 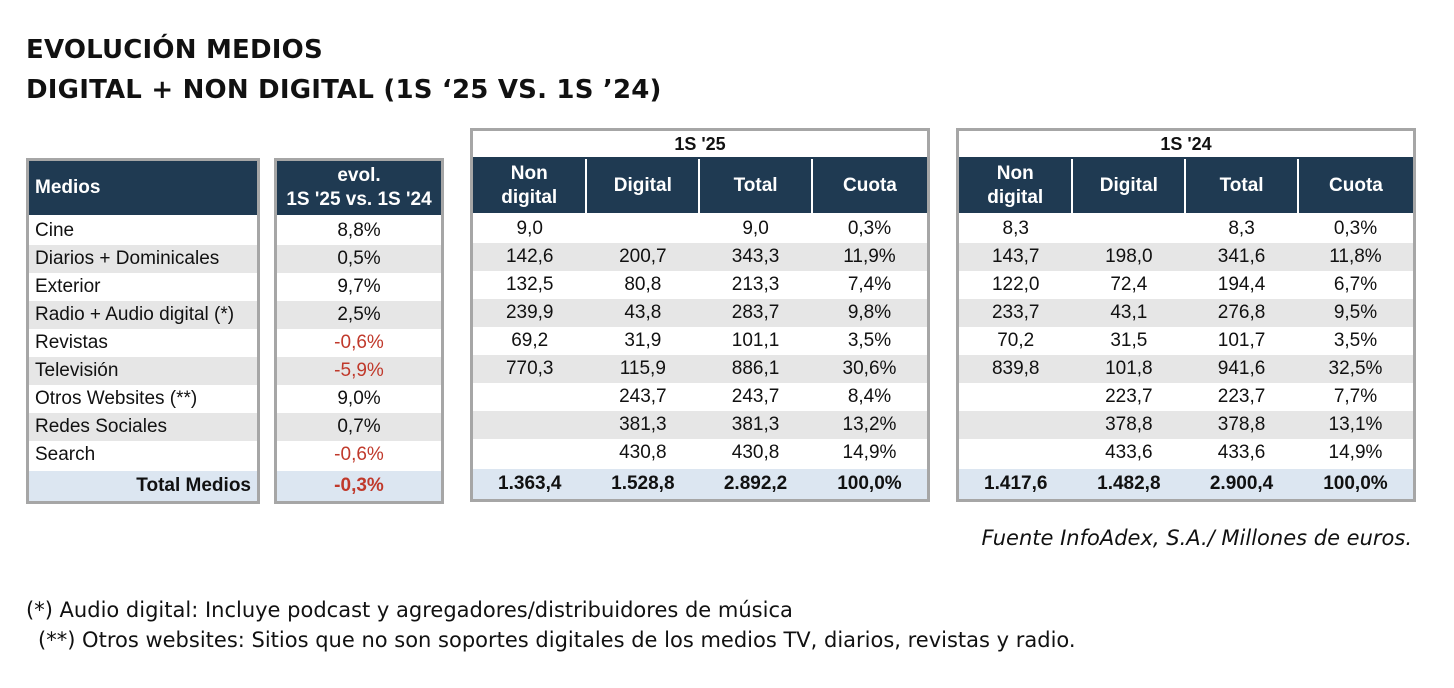 I want to click on digital-cell: 43,1, so click(x=1129, y=313).